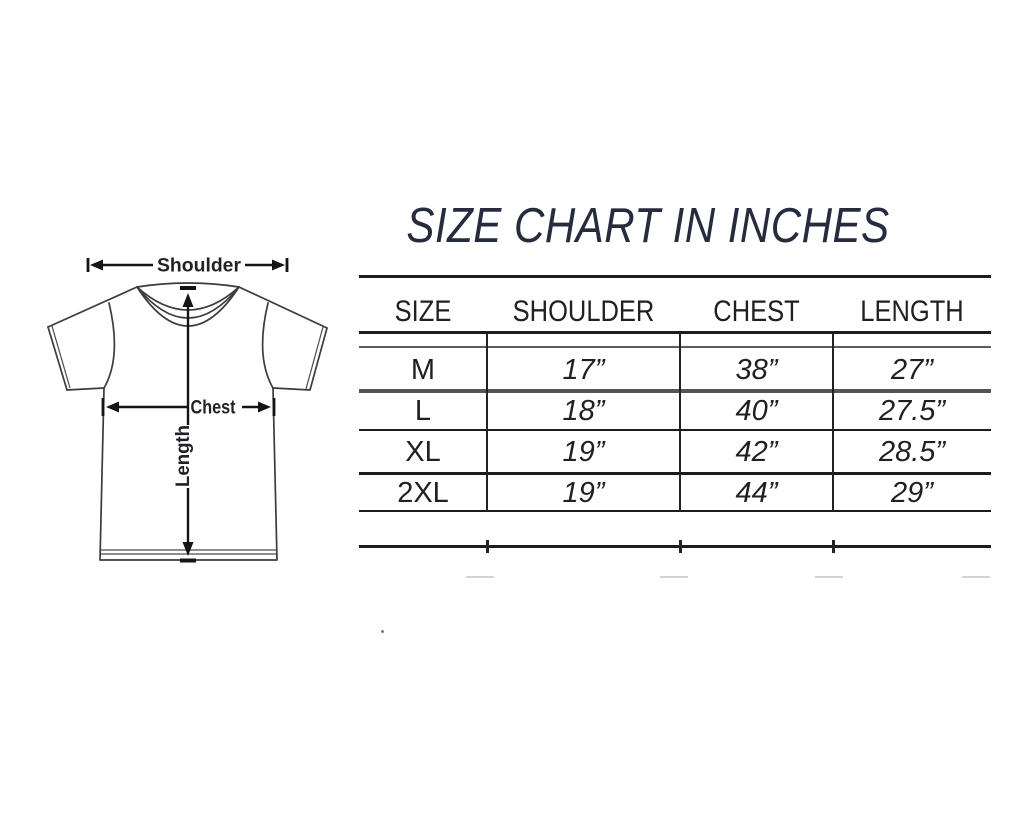 The image size is (1024, 819). What do you see at coordinates (267, 345) in the screenshot?
I see `right-armhole-curve` at bounding box center [267, 345].